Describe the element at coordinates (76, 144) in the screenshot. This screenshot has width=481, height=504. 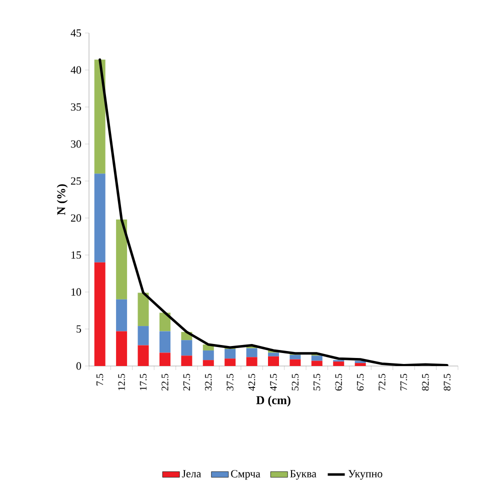
I see `y-tick-label: 30` at that location.